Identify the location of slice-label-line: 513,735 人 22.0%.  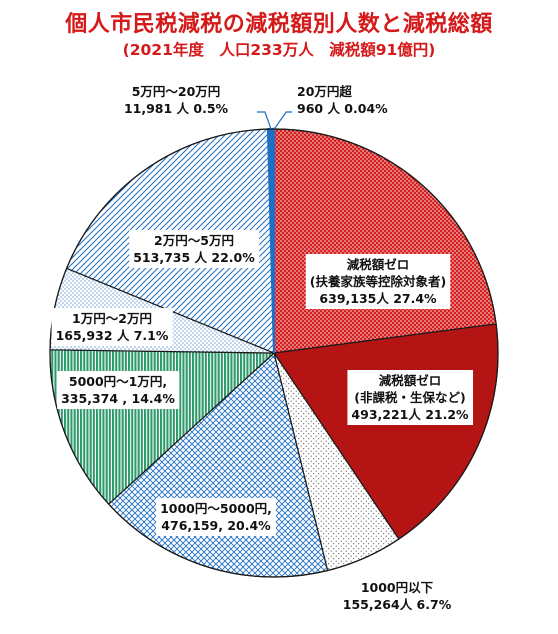
(194, 257).